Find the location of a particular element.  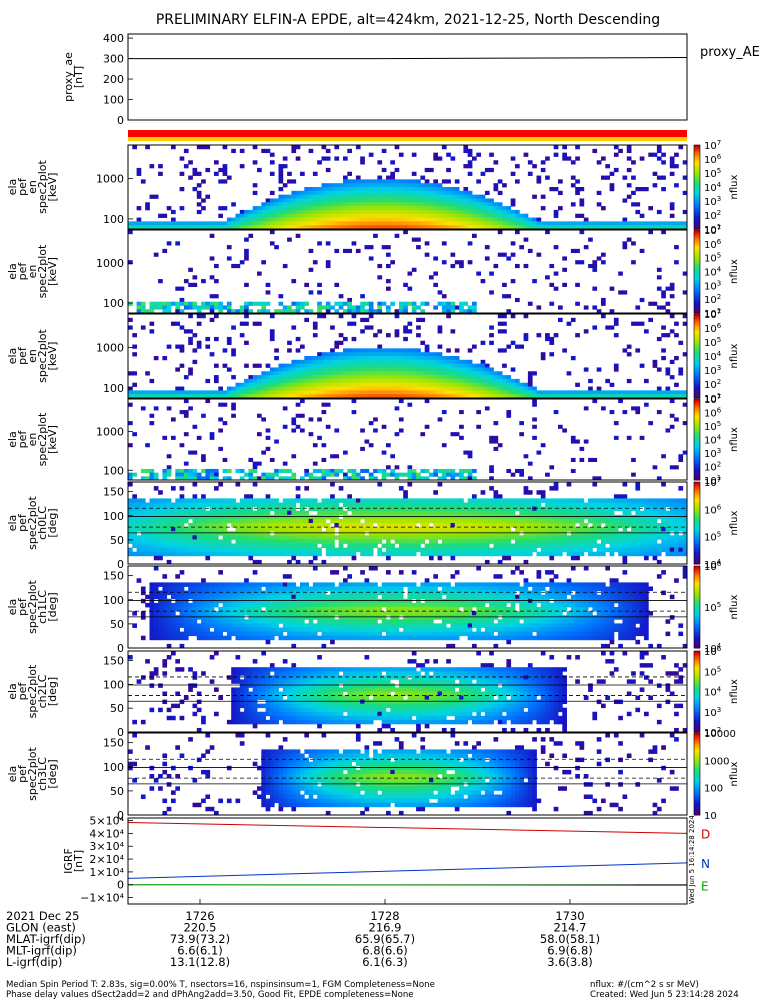

colorbar-label: nflux is located at coordinates (734, 271).